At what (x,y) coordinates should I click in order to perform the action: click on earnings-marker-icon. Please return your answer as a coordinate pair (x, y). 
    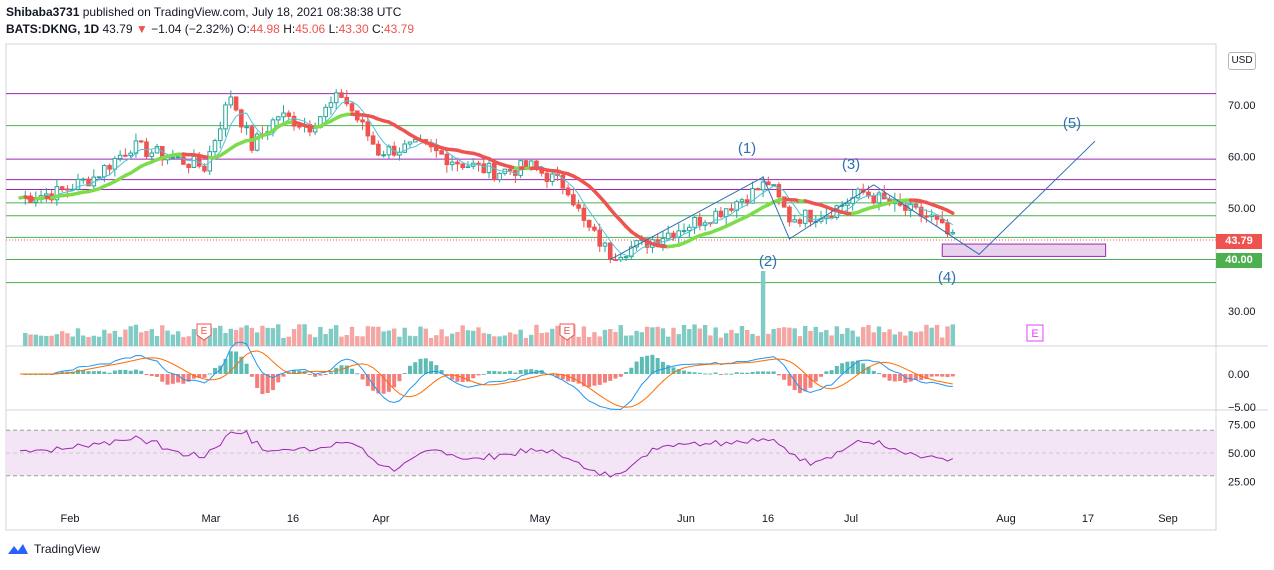
    Looking at the image, I should click on (204, 332).